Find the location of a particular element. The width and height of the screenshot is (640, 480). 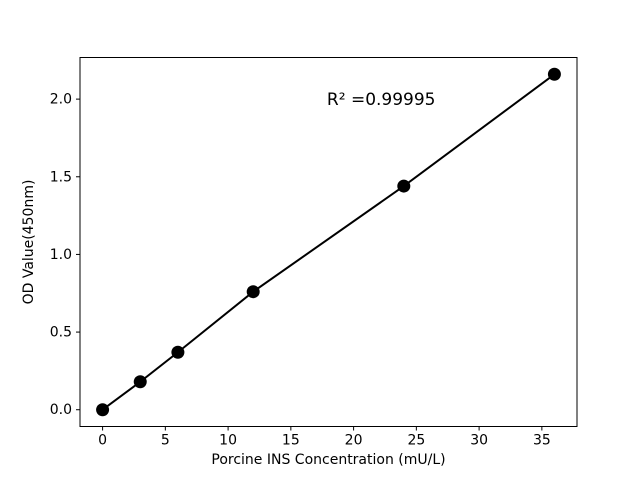

x-tick-label: 0 is located at coordinates (102, 441).